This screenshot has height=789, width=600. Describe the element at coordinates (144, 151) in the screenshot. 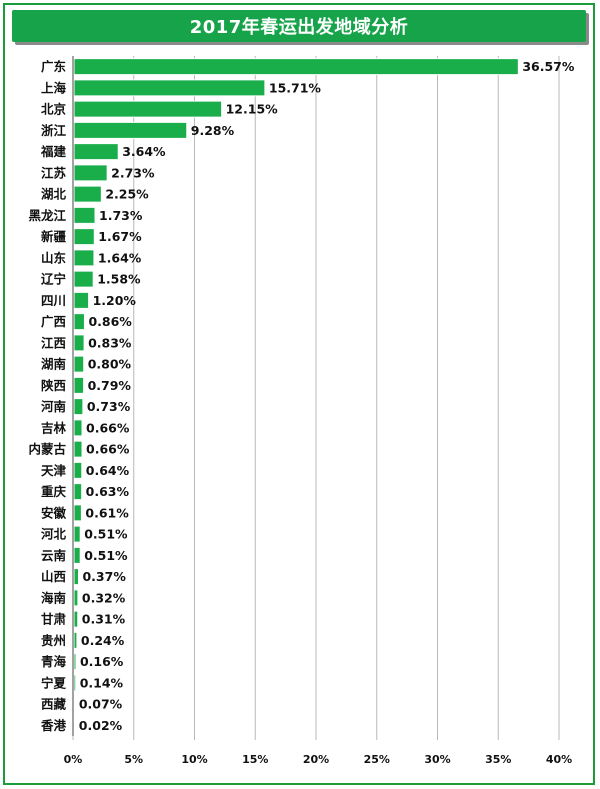

I see `data-label: 3.64%` at that location.